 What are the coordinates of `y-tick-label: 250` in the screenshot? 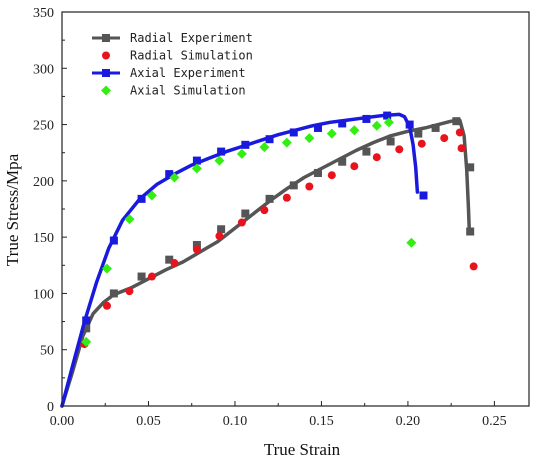 It's located at (43, 126).